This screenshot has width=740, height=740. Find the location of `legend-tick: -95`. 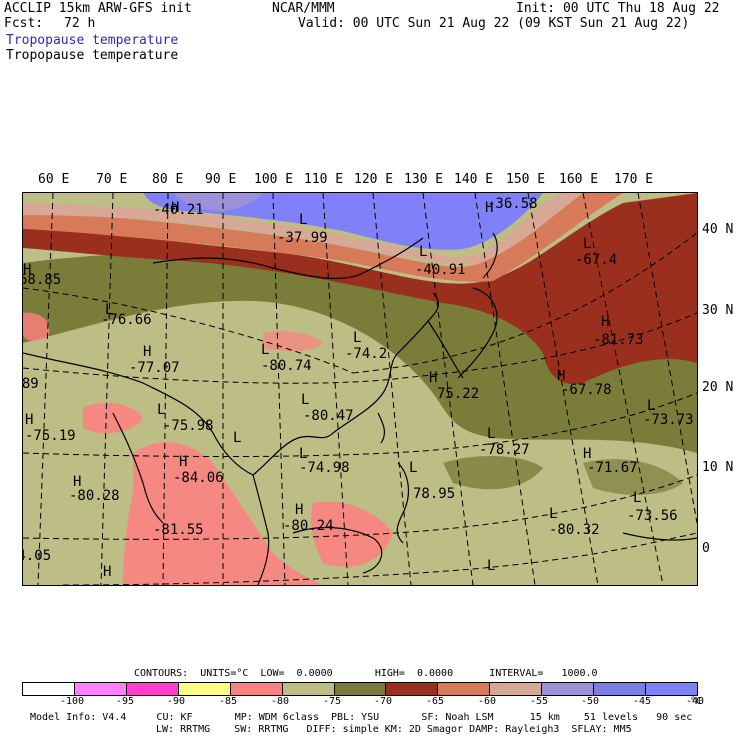

legend-tick: -95 is located at coordinates (125, 701).